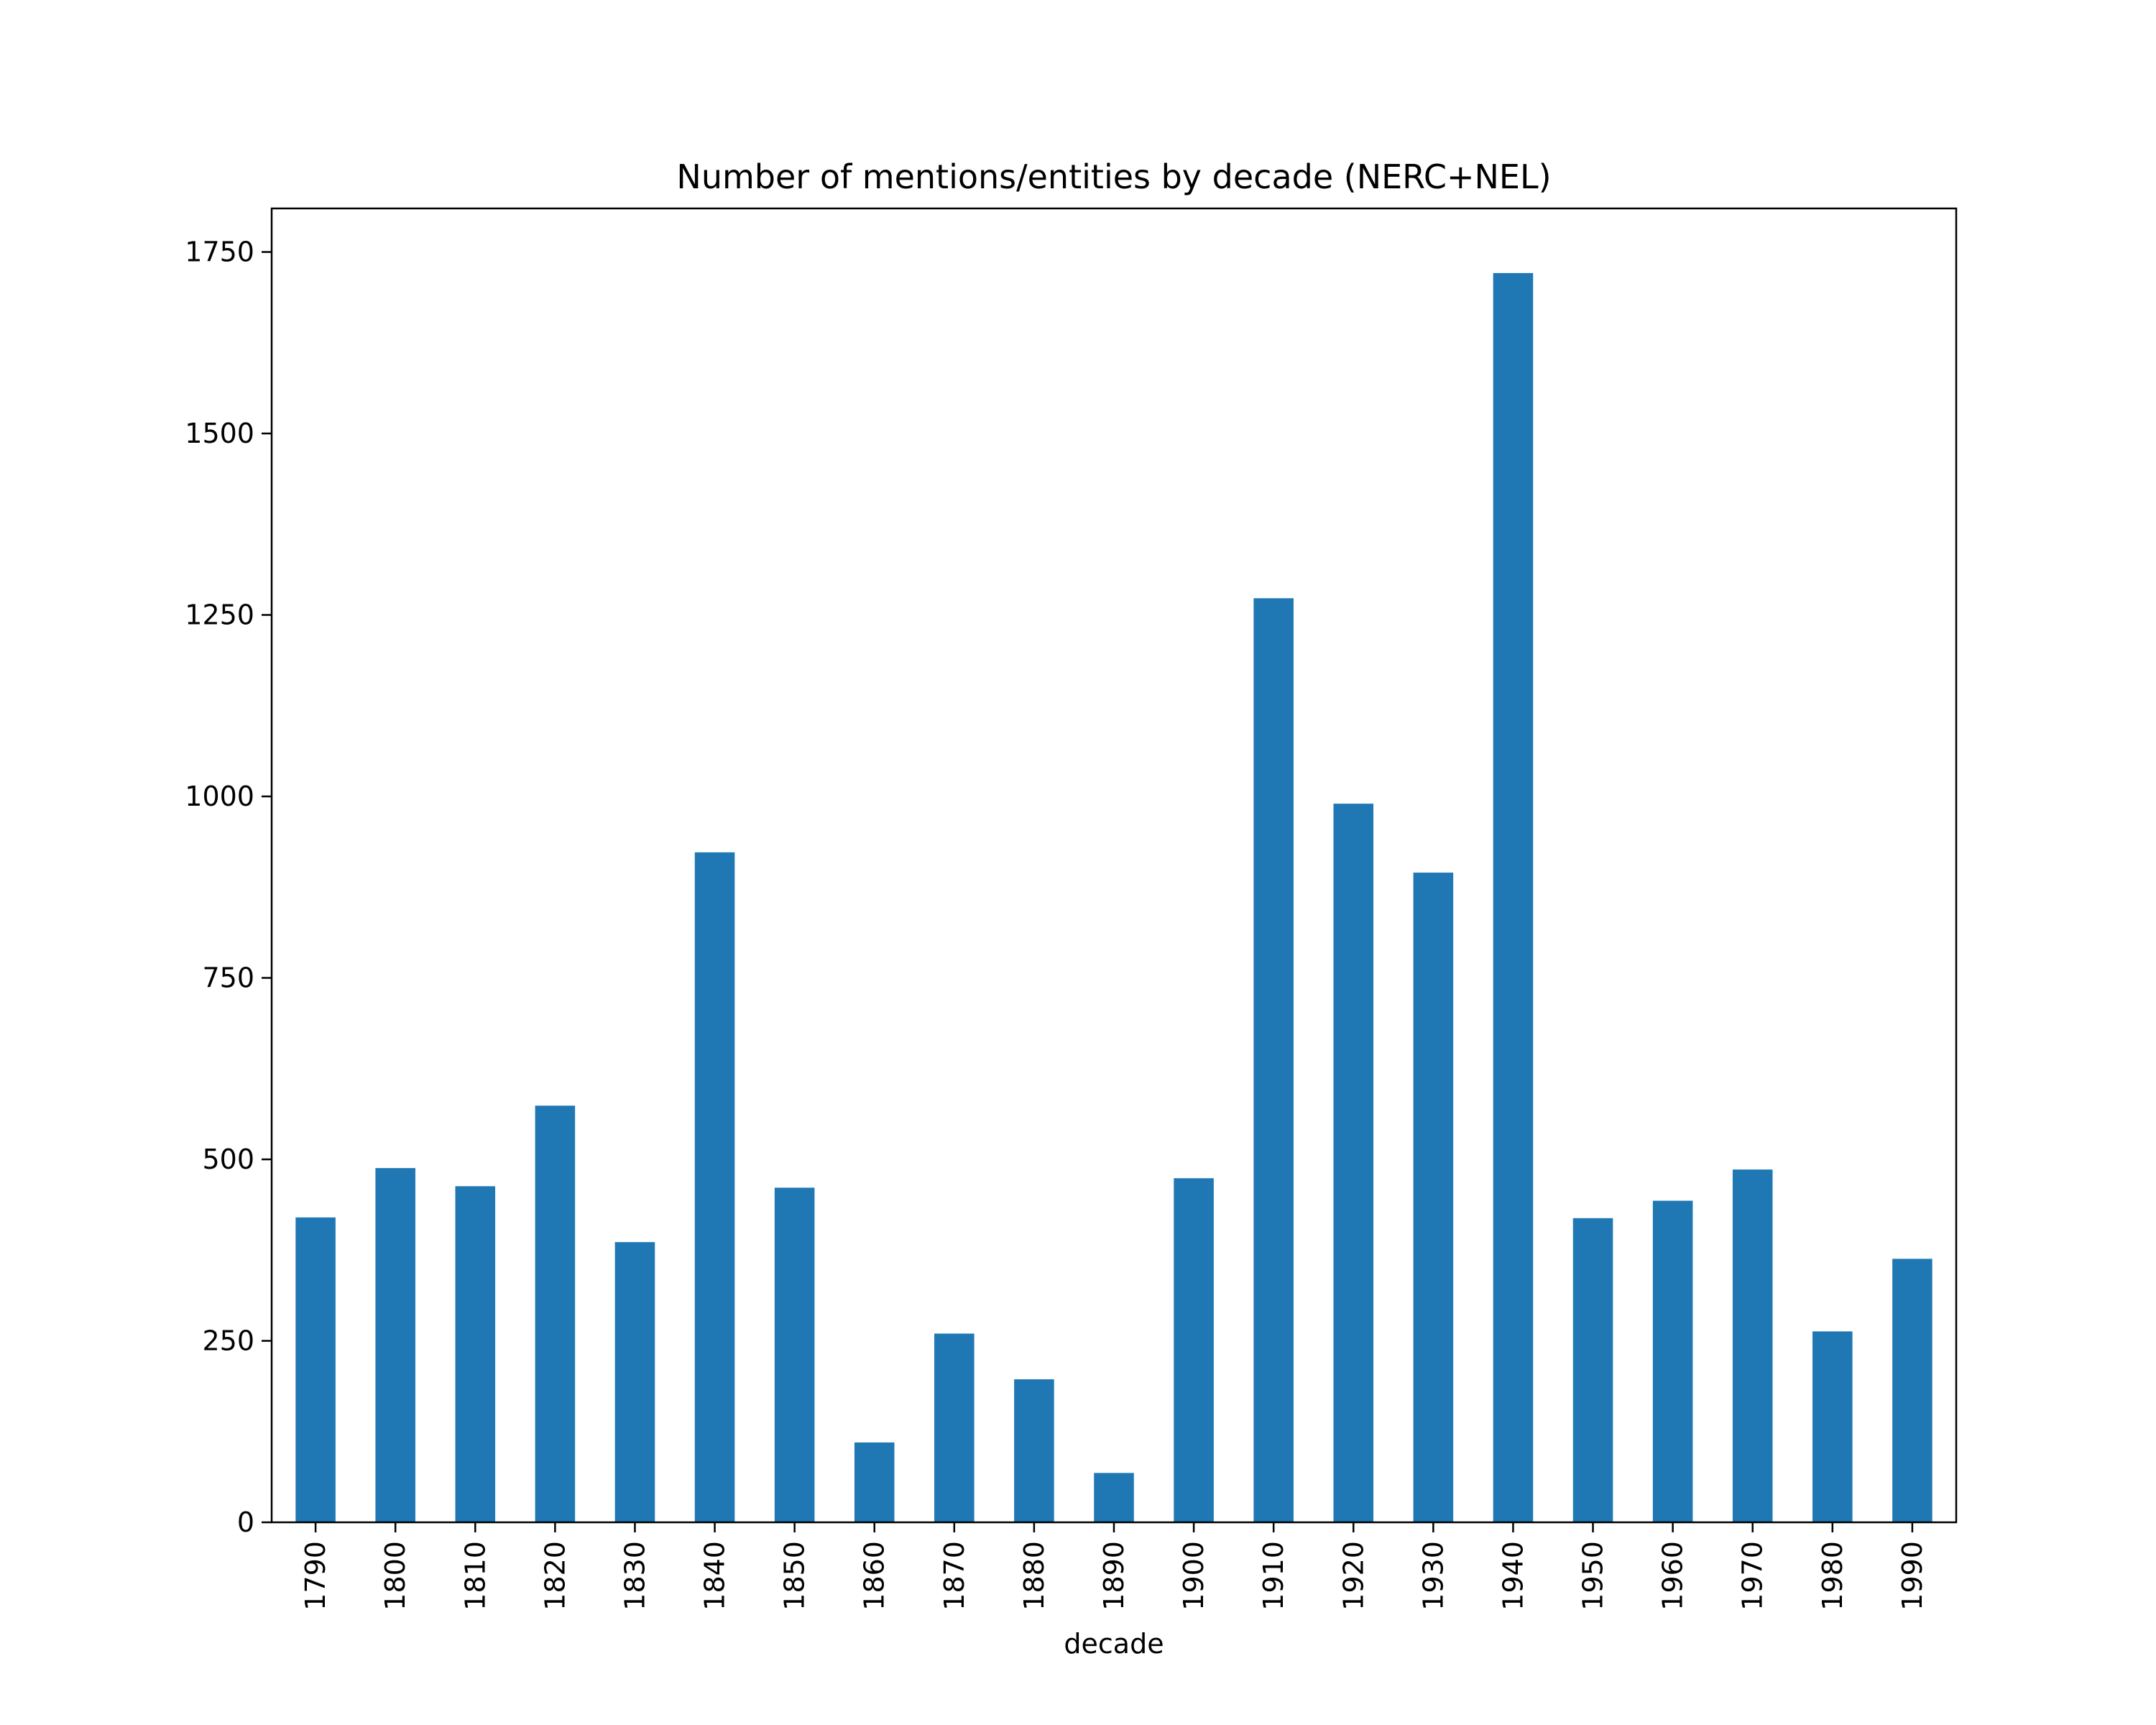 Image resolution: width=2156 pixels, height=1725 pixels. What do you see at coordinates (715, 1576) in the screenshot?
I see `x-tick-label-1840: 1840` at bounding box center [715, 1576].